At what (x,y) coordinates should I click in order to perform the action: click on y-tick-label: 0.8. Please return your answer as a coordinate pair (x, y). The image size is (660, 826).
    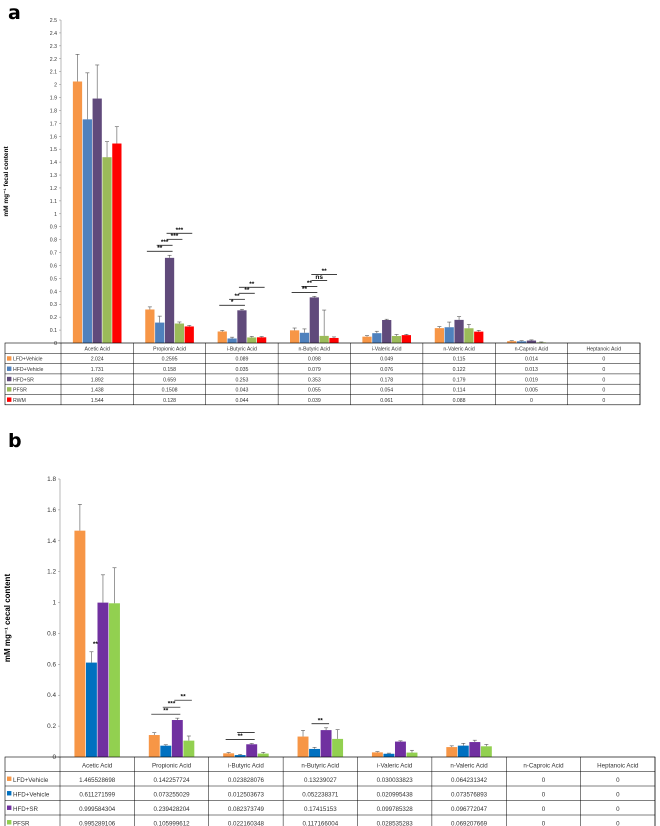
    Looking at the image, I should click on (53, 241).